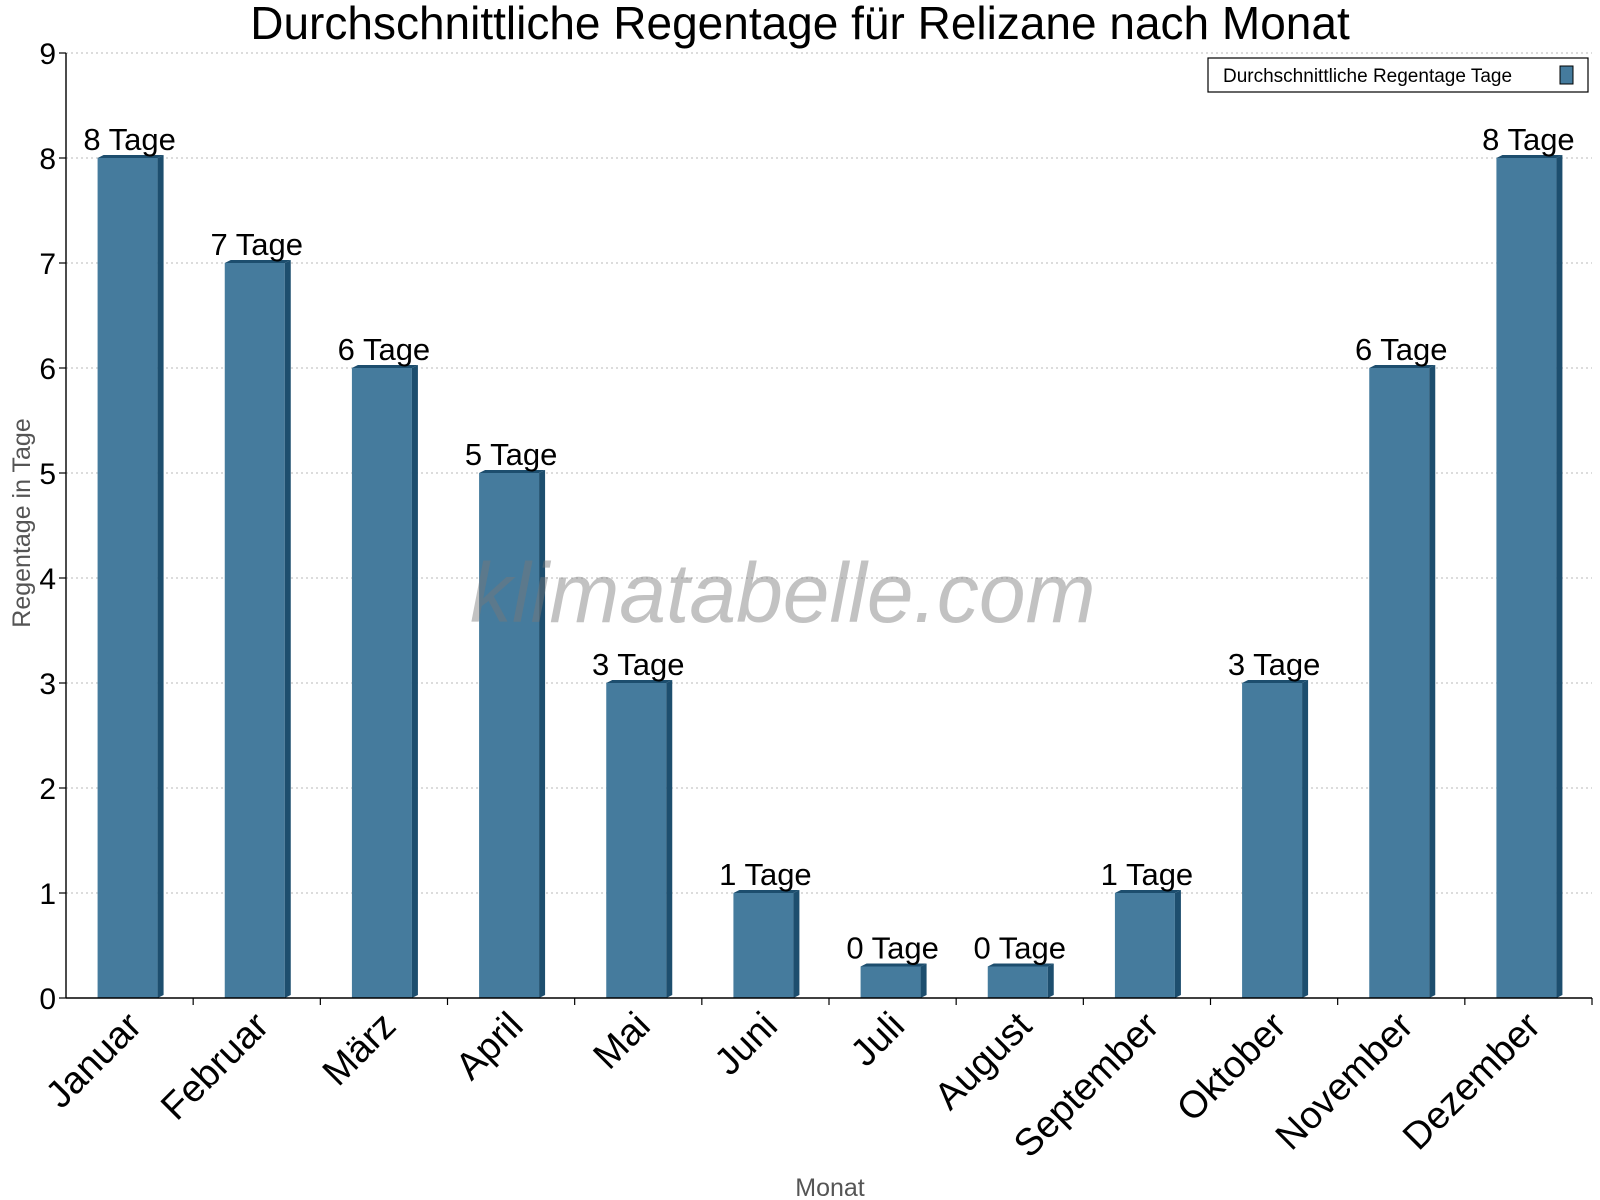 The height and width of the screenshot is (1200, 1600). What do you see at coordinates (746, 1044) in the screenshot?
I see `x-tick-label: Juni` at bounding box center [746, 1044].